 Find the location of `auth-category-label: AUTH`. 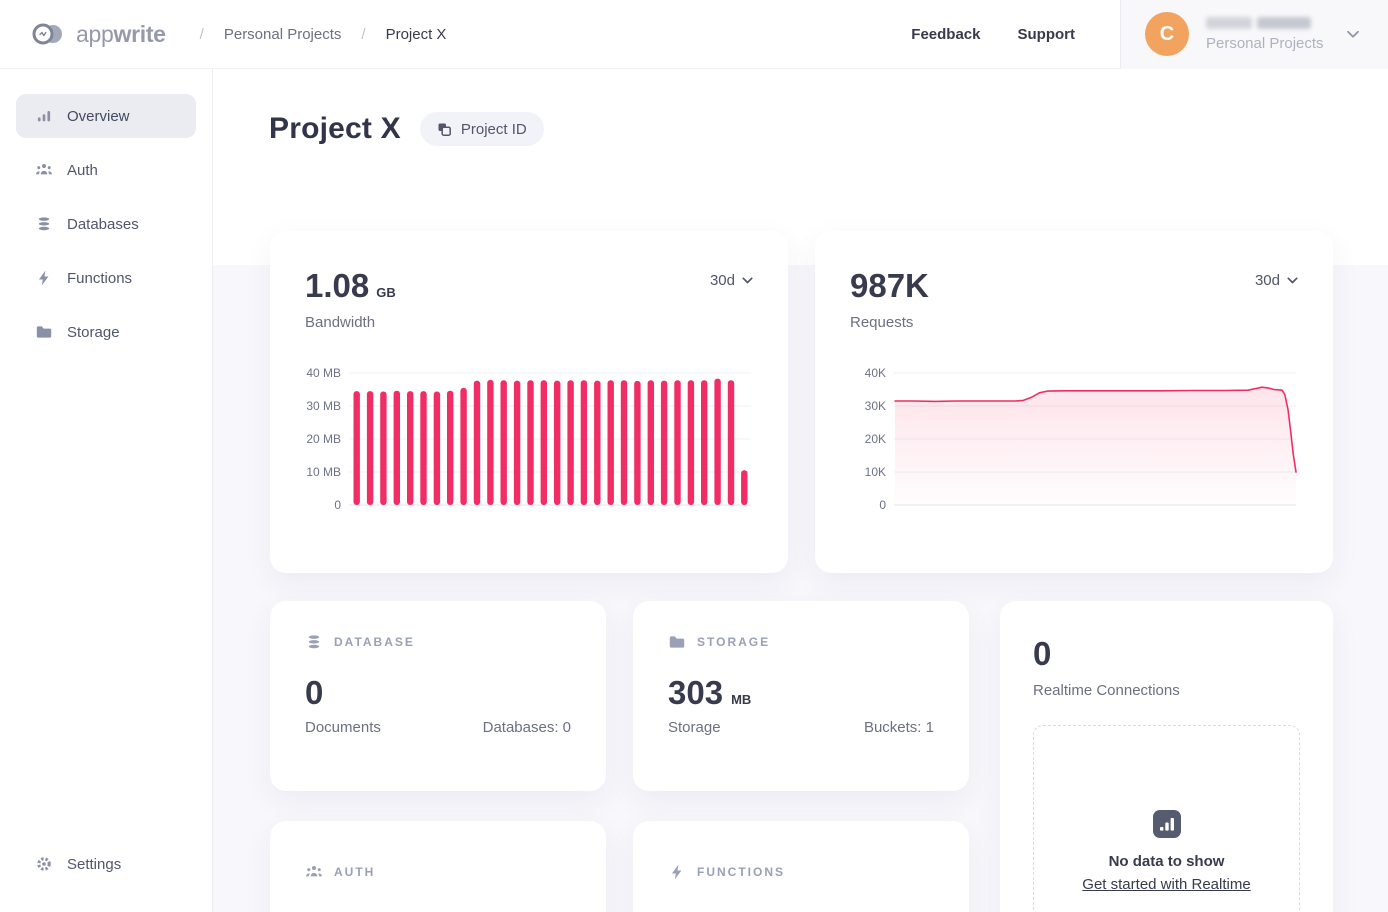

auth-category-label: AUTH is located at coordinates (355, 872).